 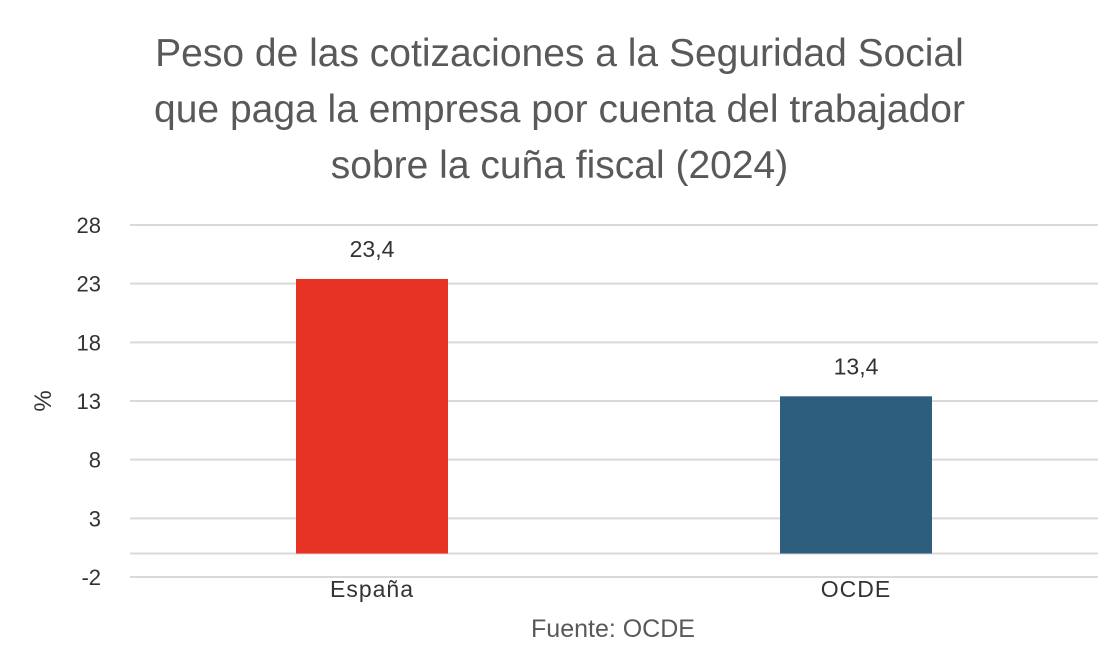 What do you see at coordinates (613, 629) in the screenshot?
I see `source-note: Fuente: OCDE` at bounding box center [613, 629].